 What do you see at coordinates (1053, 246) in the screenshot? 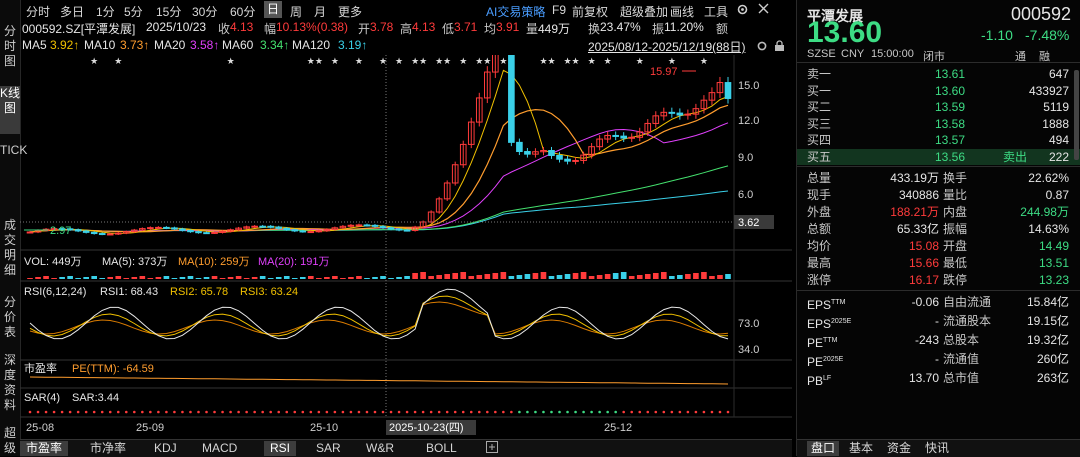
I see `stat-value: 14.49` at bounding box center [1053, 246].